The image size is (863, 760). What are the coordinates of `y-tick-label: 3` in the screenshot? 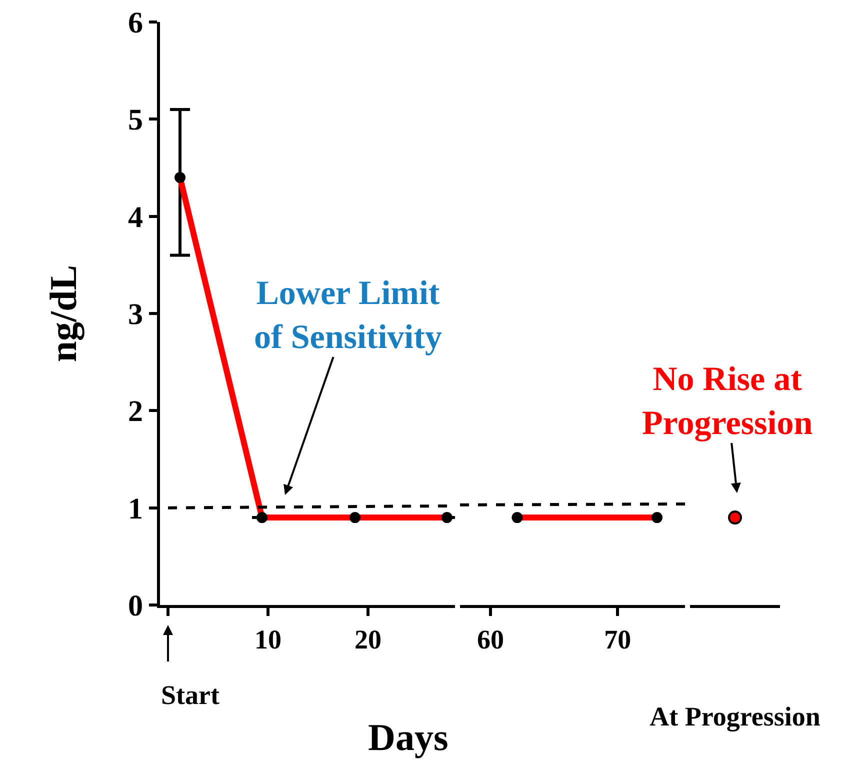 It's located at (135, 314).